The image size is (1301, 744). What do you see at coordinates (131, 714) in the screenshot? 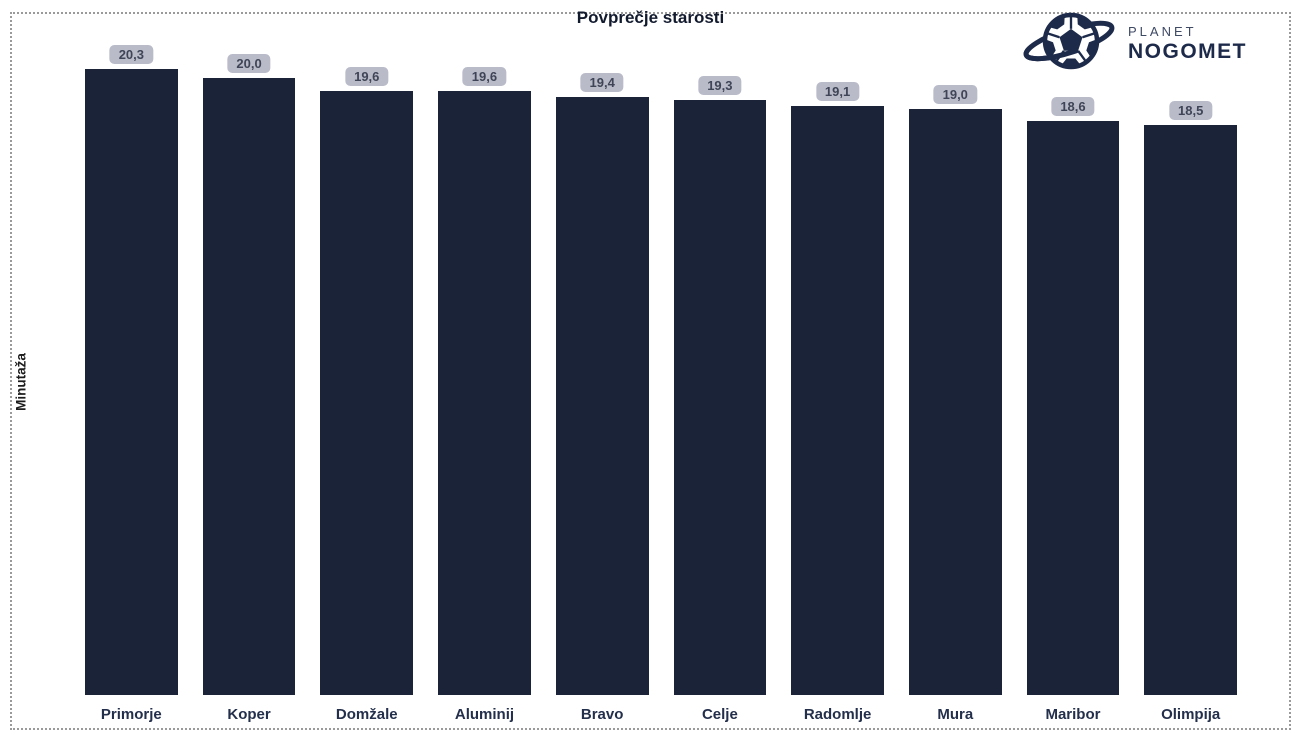
I see `x-label: Primorje` at bounding box center [131, 714].